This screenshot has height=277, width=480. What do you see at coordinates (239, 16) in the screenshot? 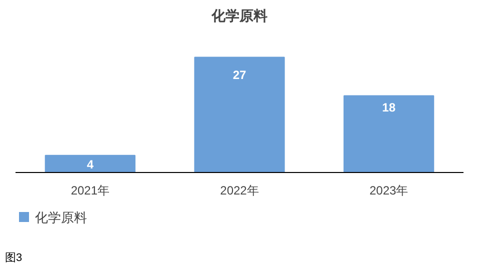
I see `chart-title: 化学原料` at bounding box center [239, 16].